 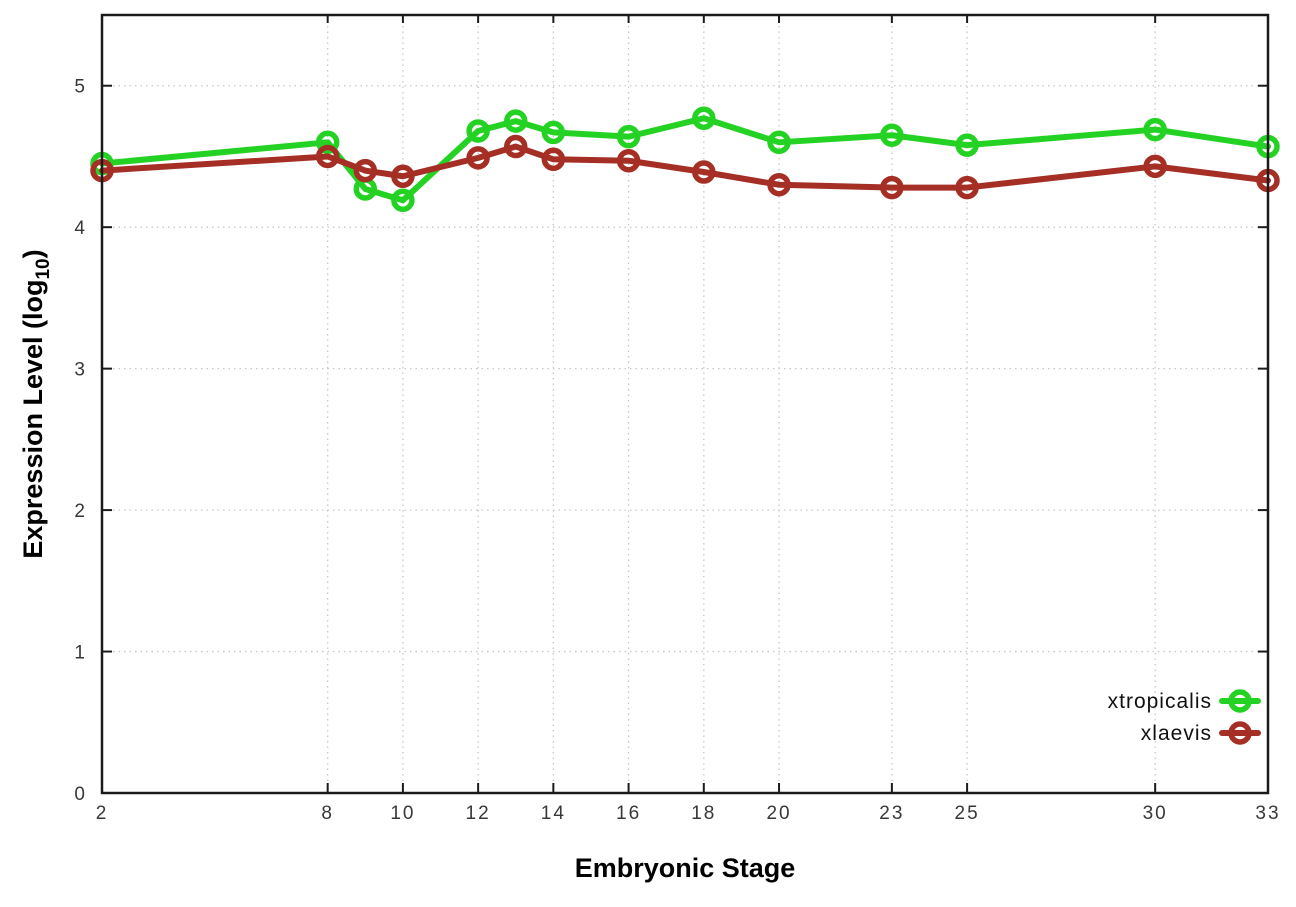 What do you see at coordinates (80, 794) in the screenshot?
I see `y-tick-label: 0` at bounding box center [80, 794].